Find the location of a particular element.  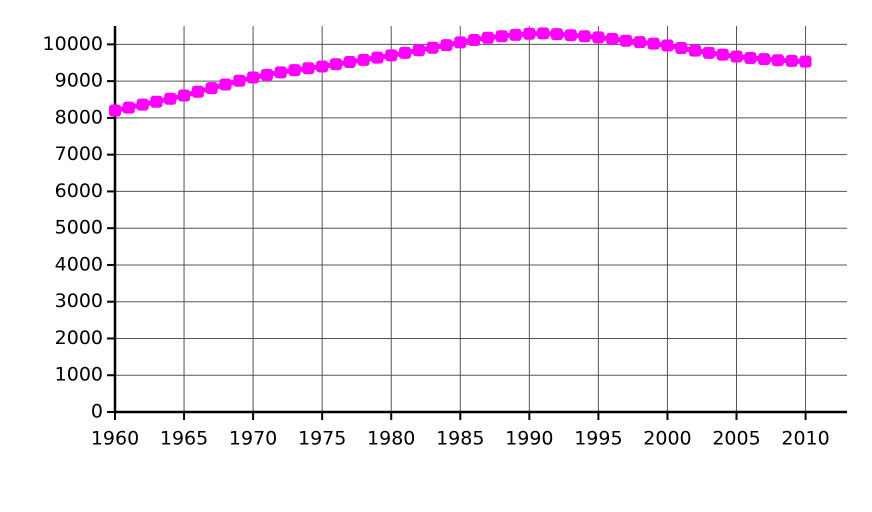

y-tick-label: 3000 is located at coordinates (79, 301).